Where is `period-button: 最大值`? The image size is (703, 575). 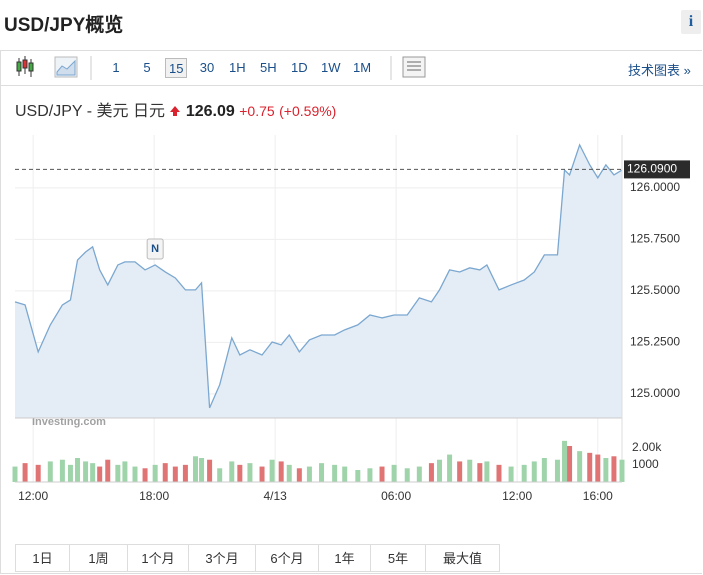
period-button: 最大值 is located at coordinates (462, 558).